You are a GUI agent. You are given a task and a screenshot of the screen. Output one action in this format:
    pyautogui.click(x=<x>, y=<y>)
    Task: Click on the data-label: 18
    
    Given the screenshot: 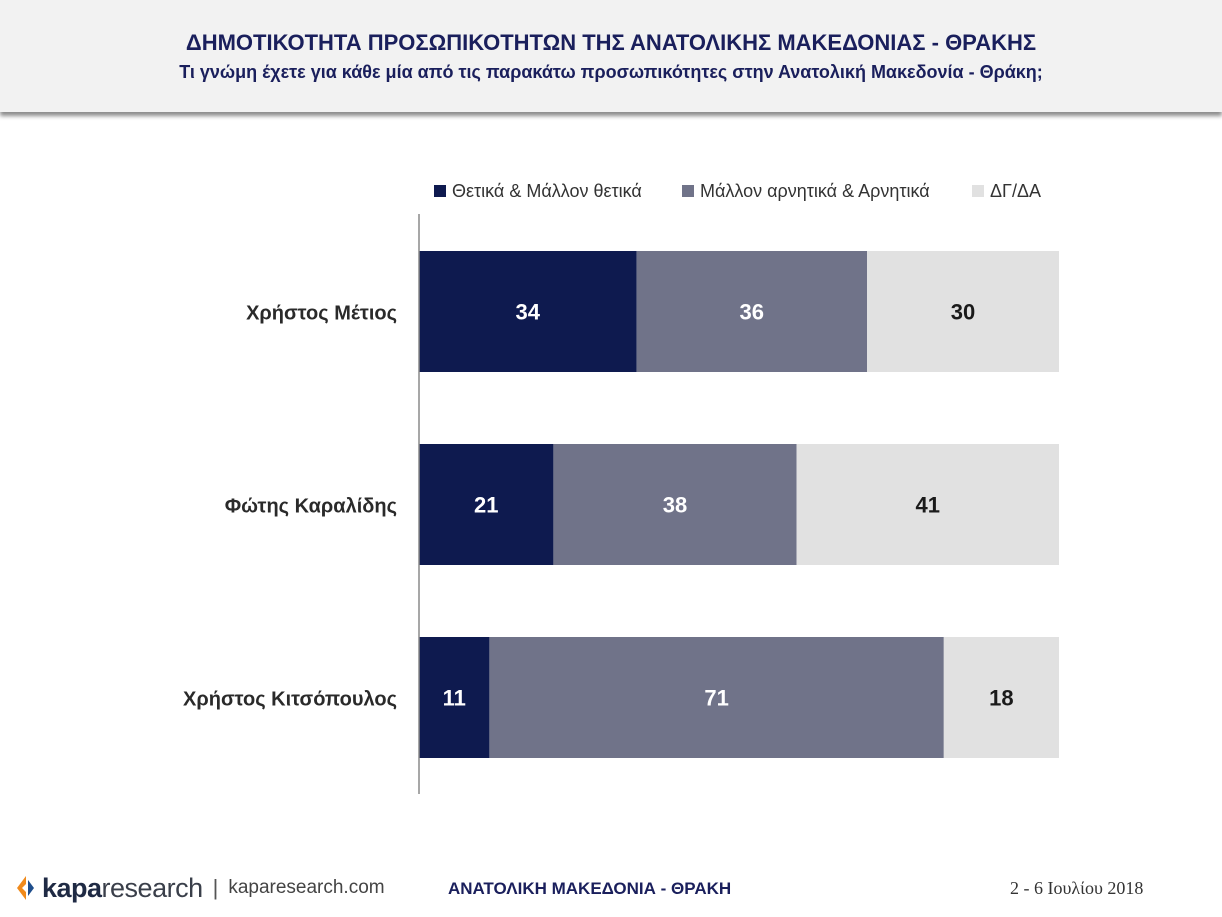 What is the action you would take?
    pyautogui.click(x=1001, y=698)
    